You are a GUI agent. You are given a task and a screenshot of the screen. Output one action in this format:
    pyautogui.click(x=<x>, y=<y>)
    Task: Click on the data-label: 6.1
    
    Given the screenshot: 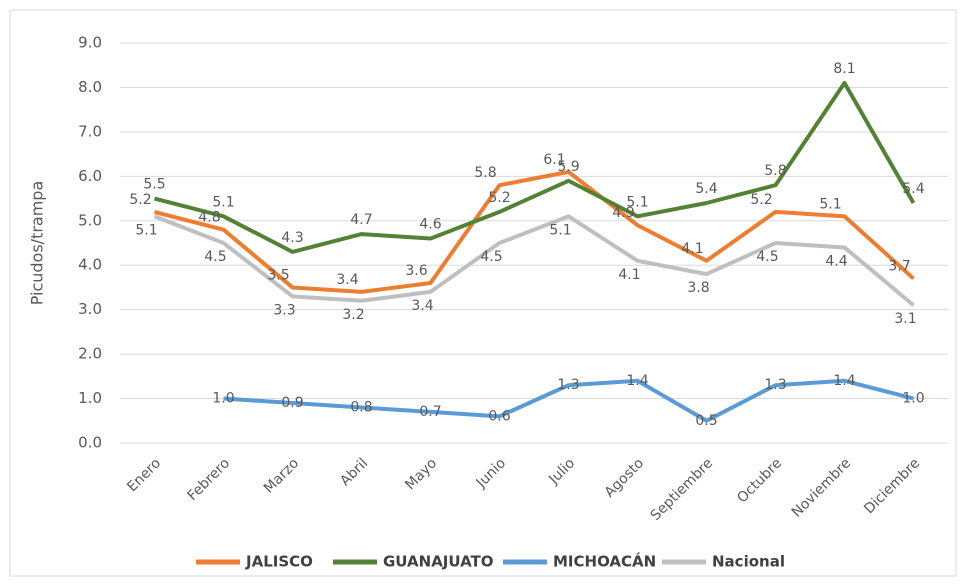 What is the action you would take?
    pyautogui.click(x=554, y=160)
    